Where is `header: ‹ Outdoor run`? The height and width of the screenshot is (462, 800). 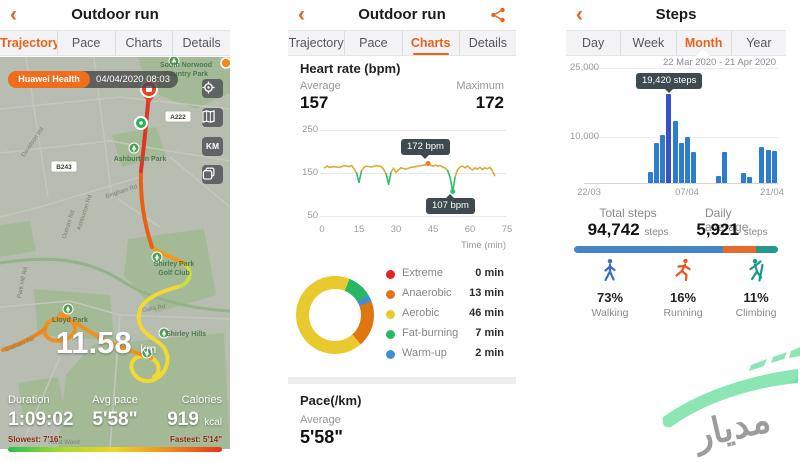
header: ‹ Outdoor run is located at coordinates (115, 15).